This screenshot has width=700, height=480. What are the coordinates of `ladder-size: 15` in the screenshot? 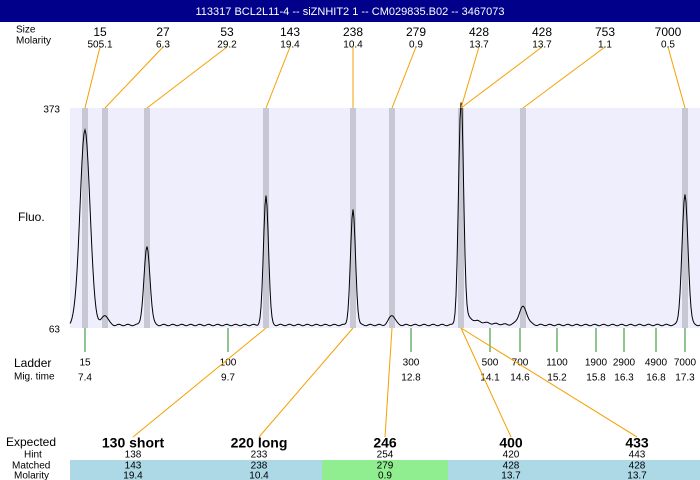 It's located at (85, 363).